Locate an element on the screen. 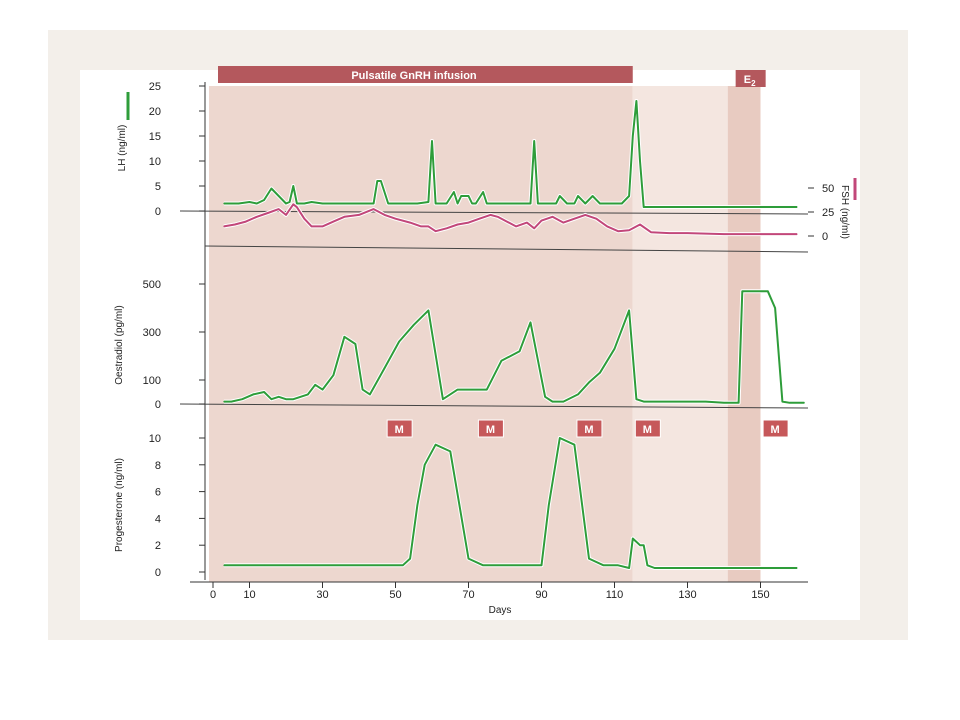 This screenshot has width=960, height=720. x-tick-label: 130 is located at coordinates (687, 595).